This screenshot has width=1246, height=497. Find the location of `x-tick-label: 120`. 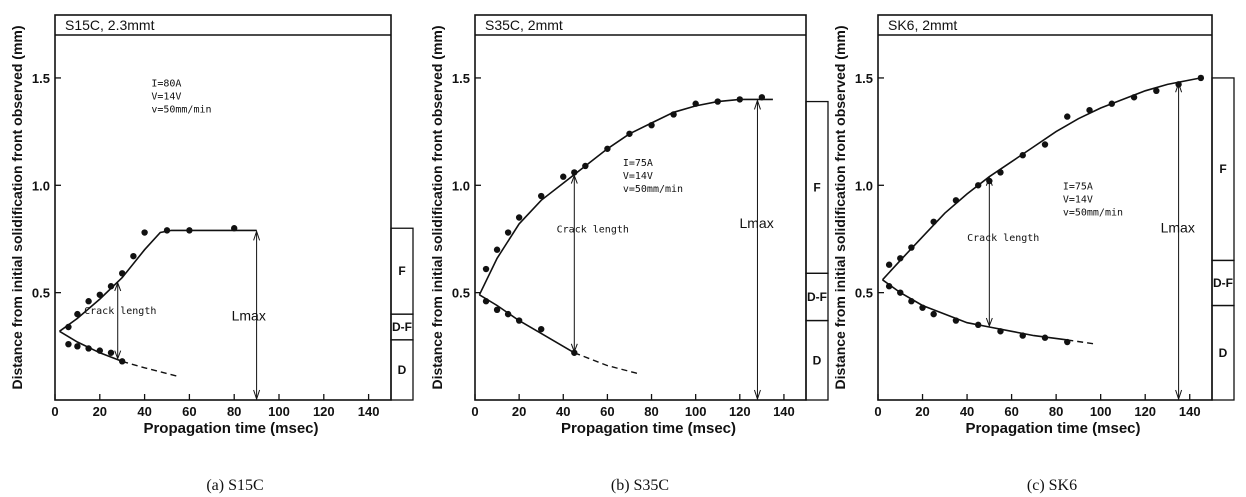

x-tick-label: 120 is located at coordinates (1145, 411).